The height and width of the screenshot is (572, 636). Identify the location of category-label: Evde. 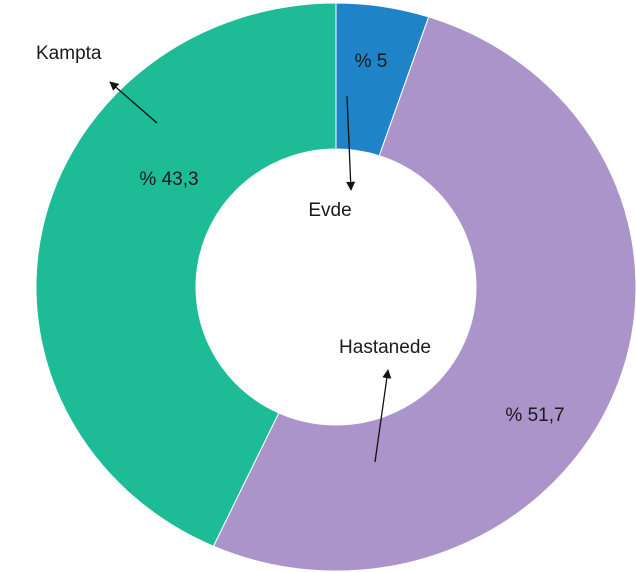
(329, 210).